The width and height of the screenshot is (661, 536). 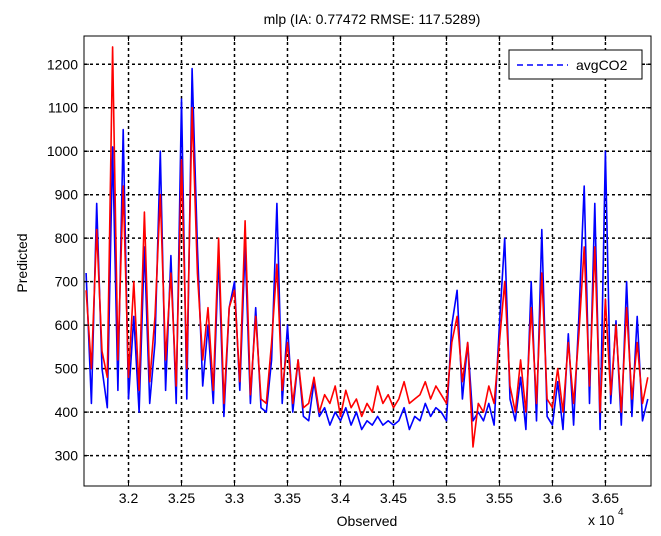 What do you see at coordinates (341, 498) in the screenshot?
I see `x-tick-label: 3.4` at bounding box center [341, 498].